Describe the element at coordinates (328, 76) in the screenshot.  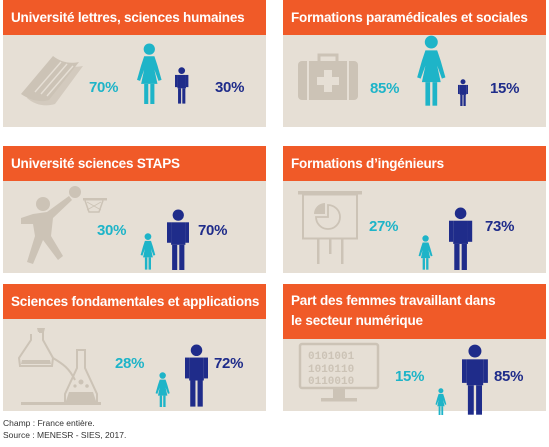
I see `first-aid-kit-icon` at that location.